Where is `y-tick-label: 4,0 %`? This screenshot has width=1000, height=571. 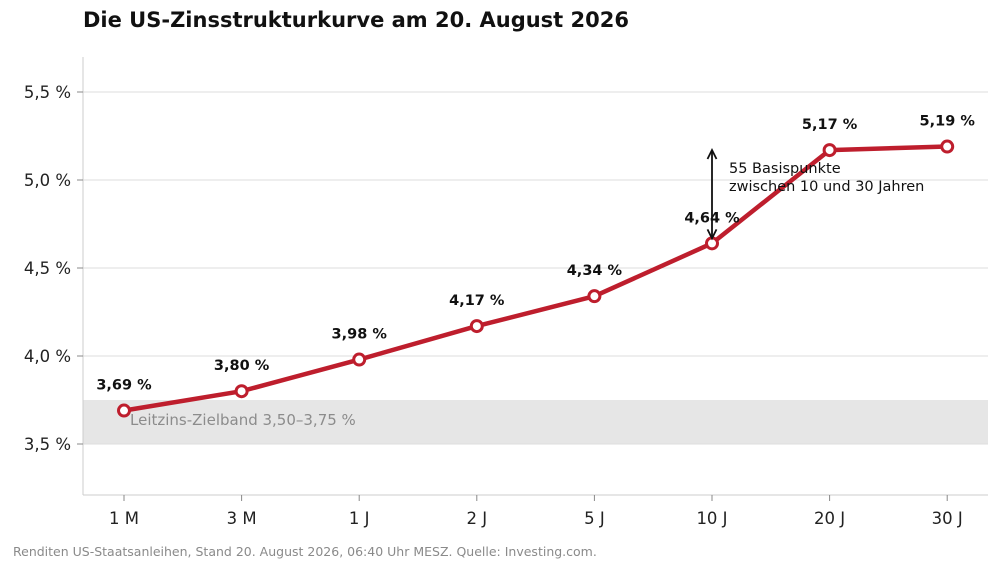
y-tick-label: 4,0 % is located at coordinates (47, 356).